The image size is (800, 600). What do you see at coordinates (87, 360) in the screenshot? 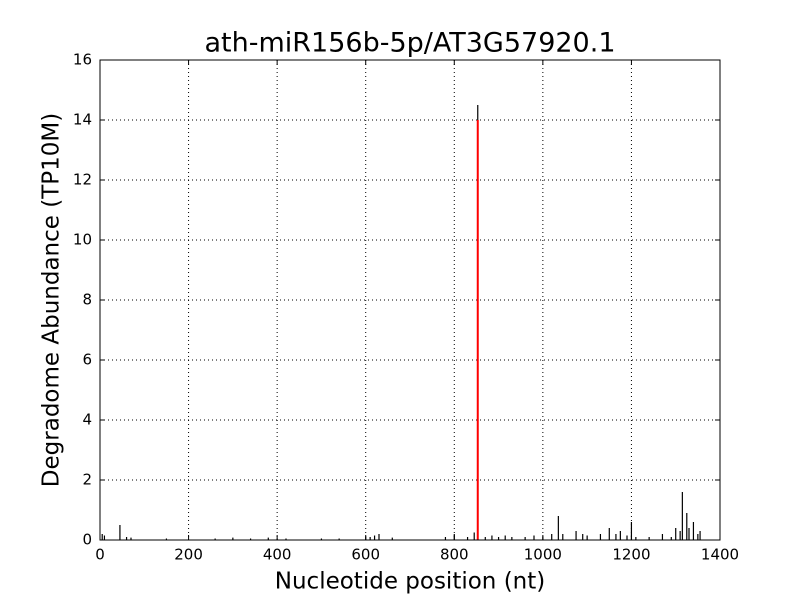
I see `y-tick-label: 6` at bounding box center [87, 360].